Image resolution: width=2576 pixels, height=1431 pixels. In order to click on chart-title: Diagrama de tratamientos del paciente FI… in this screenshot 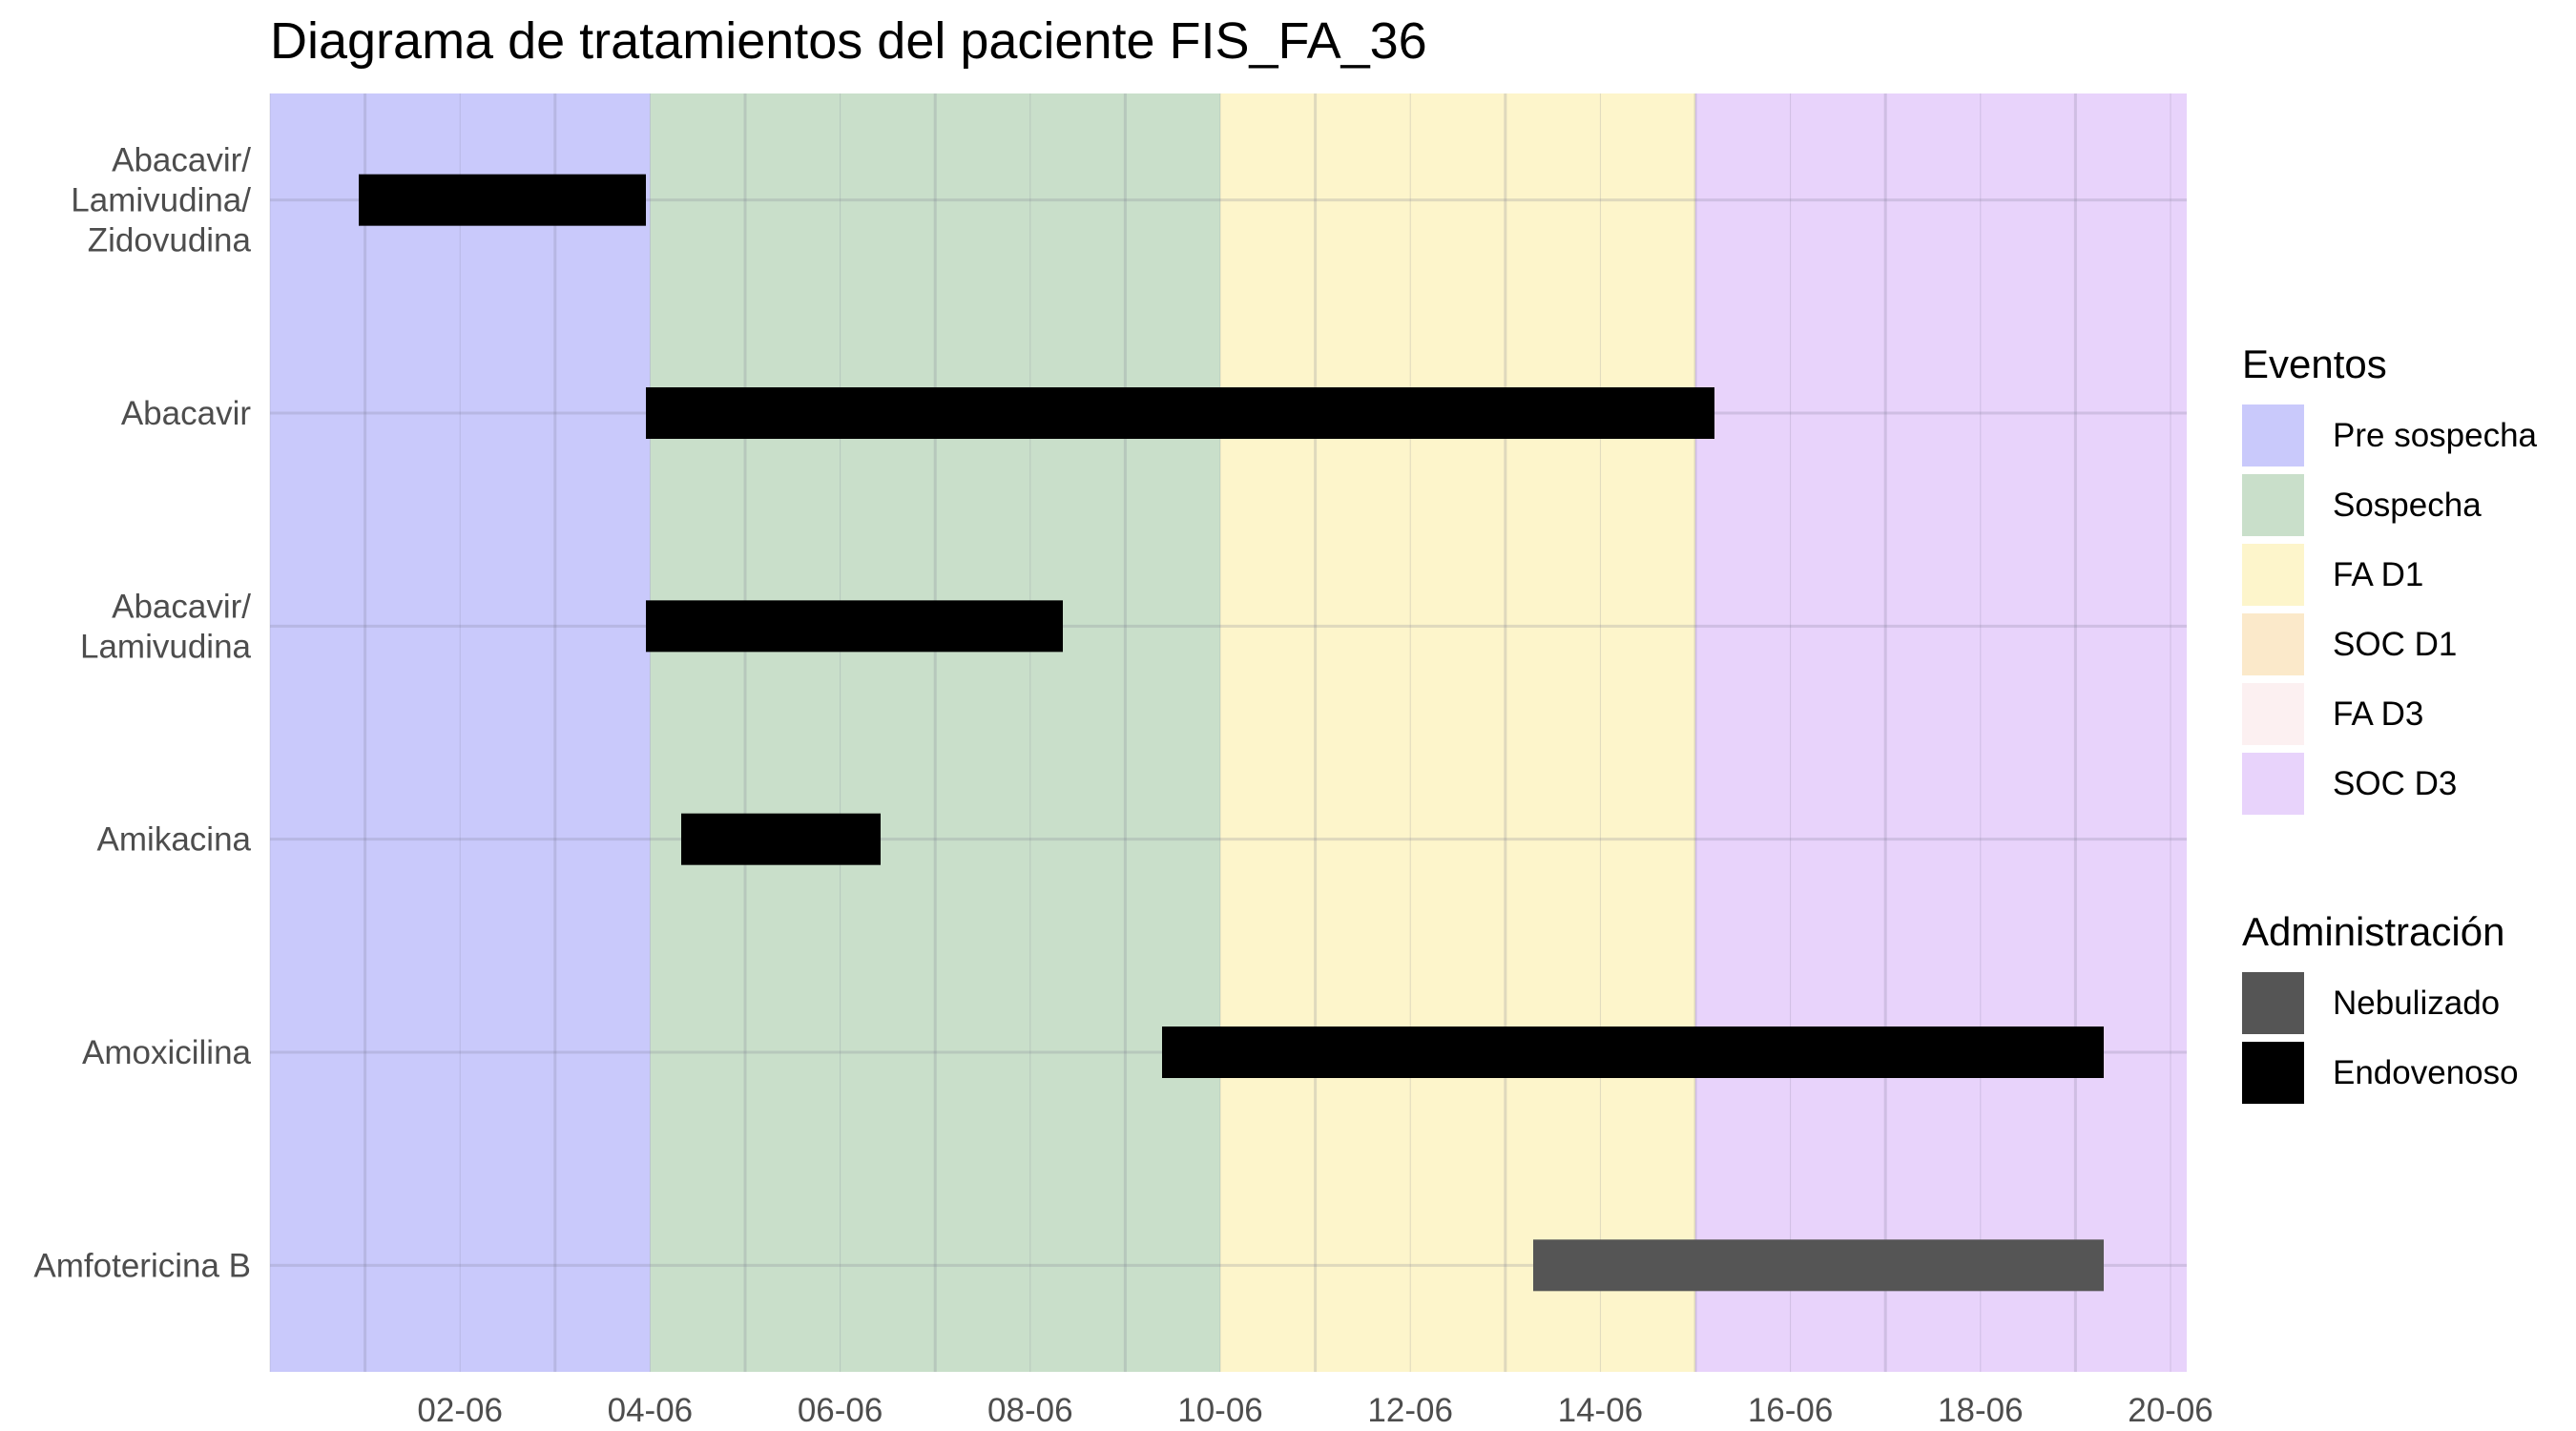, I will do `click(848, 41)`.